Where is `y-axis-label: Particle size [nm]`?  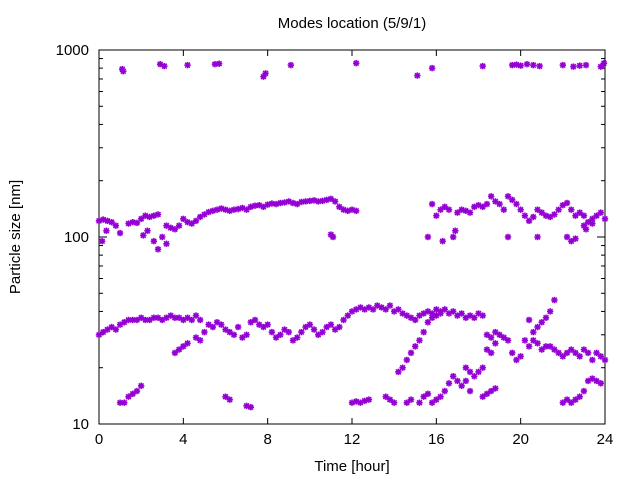 y-axis-label: Particle size [nm] is located at coordinates (15, 237).